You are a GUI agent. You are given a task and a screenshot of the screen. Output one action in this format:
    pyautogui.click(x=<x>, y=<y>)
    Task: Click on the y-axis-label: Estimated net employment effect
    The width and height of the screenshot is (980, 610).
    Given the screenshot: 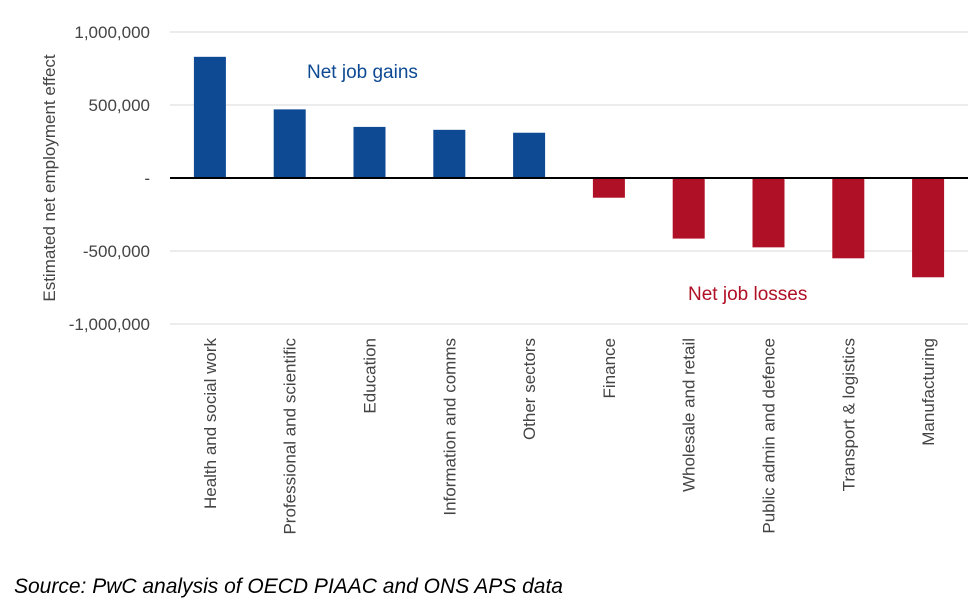 What is the action you would take?
    pyautogui.click(x=49, y=178)
    